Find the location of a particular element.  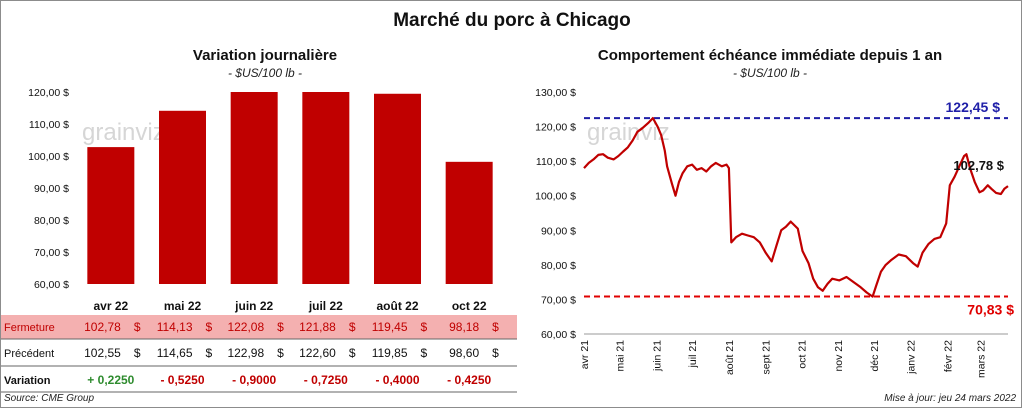

bar-category-label: oct 22 is located at coordinates (469, 306).